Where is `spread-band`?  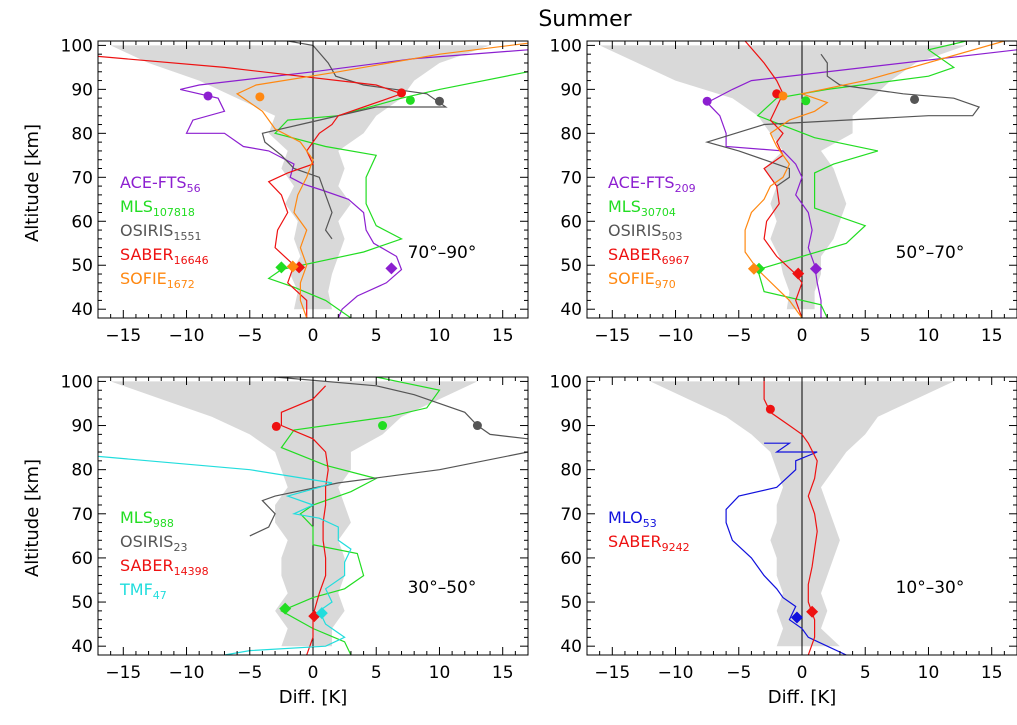
spread-band is located at coordinates (300, 177).